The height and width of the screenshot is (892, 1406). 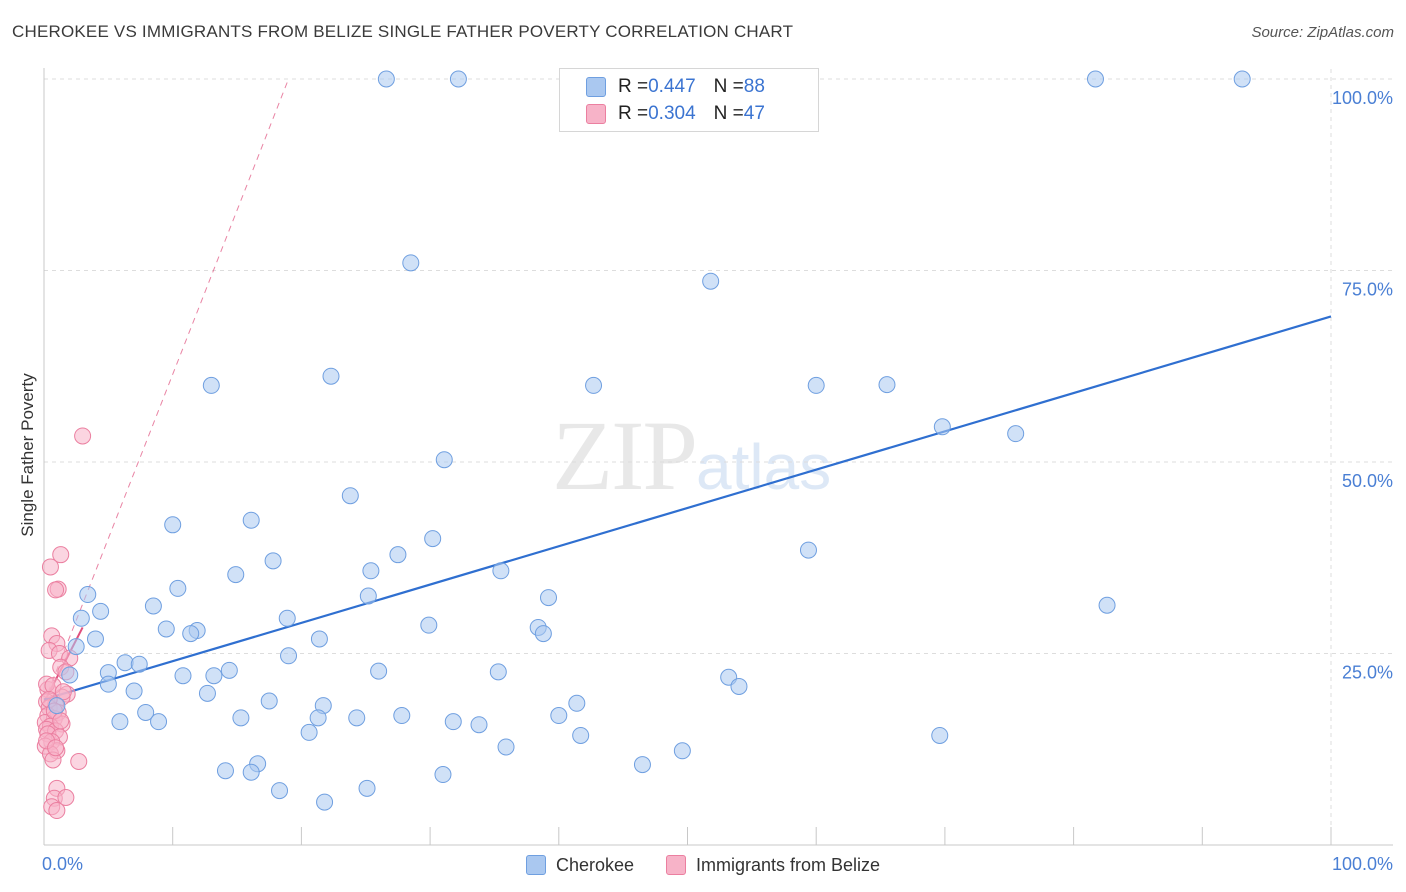 What do you see at coordinates (754, 113) in the screenshot?
I see `belize-n-value: 47` at bounding box center [754, 113].